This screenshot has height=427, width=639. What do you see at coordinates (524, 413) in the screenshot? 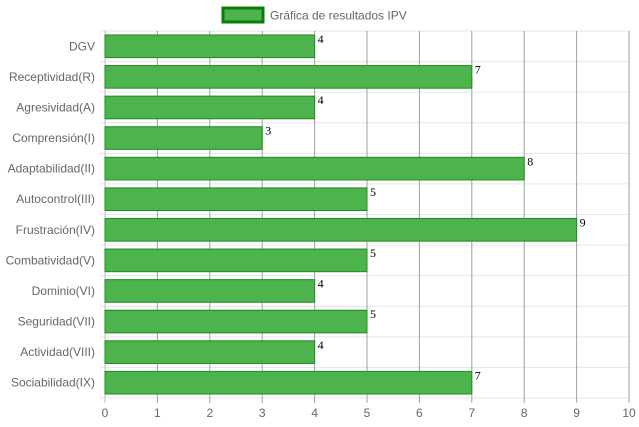
I see `x-tick-label: 8` at bounding box center [524, 413].